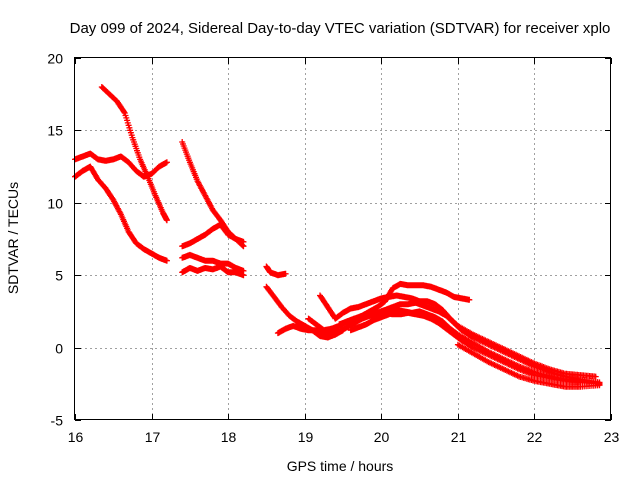 This screenshot has width=640, height=480. Describe the element at coordinates (59, 349) in the screenshot. I see `y-tick-label: 0` at that location.